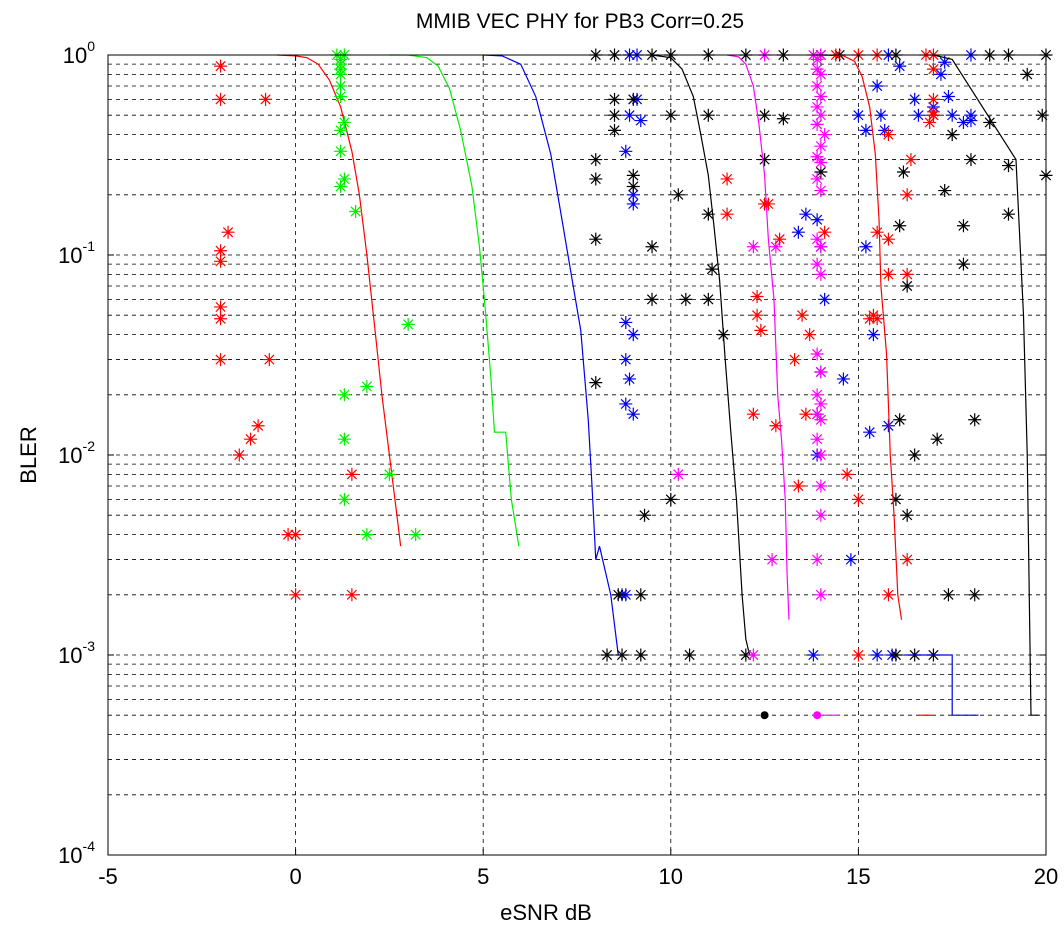  Describe the element at coordinates (76, 453) in the screenshot. I see `y-tick-label: 10⁻²` at that location.